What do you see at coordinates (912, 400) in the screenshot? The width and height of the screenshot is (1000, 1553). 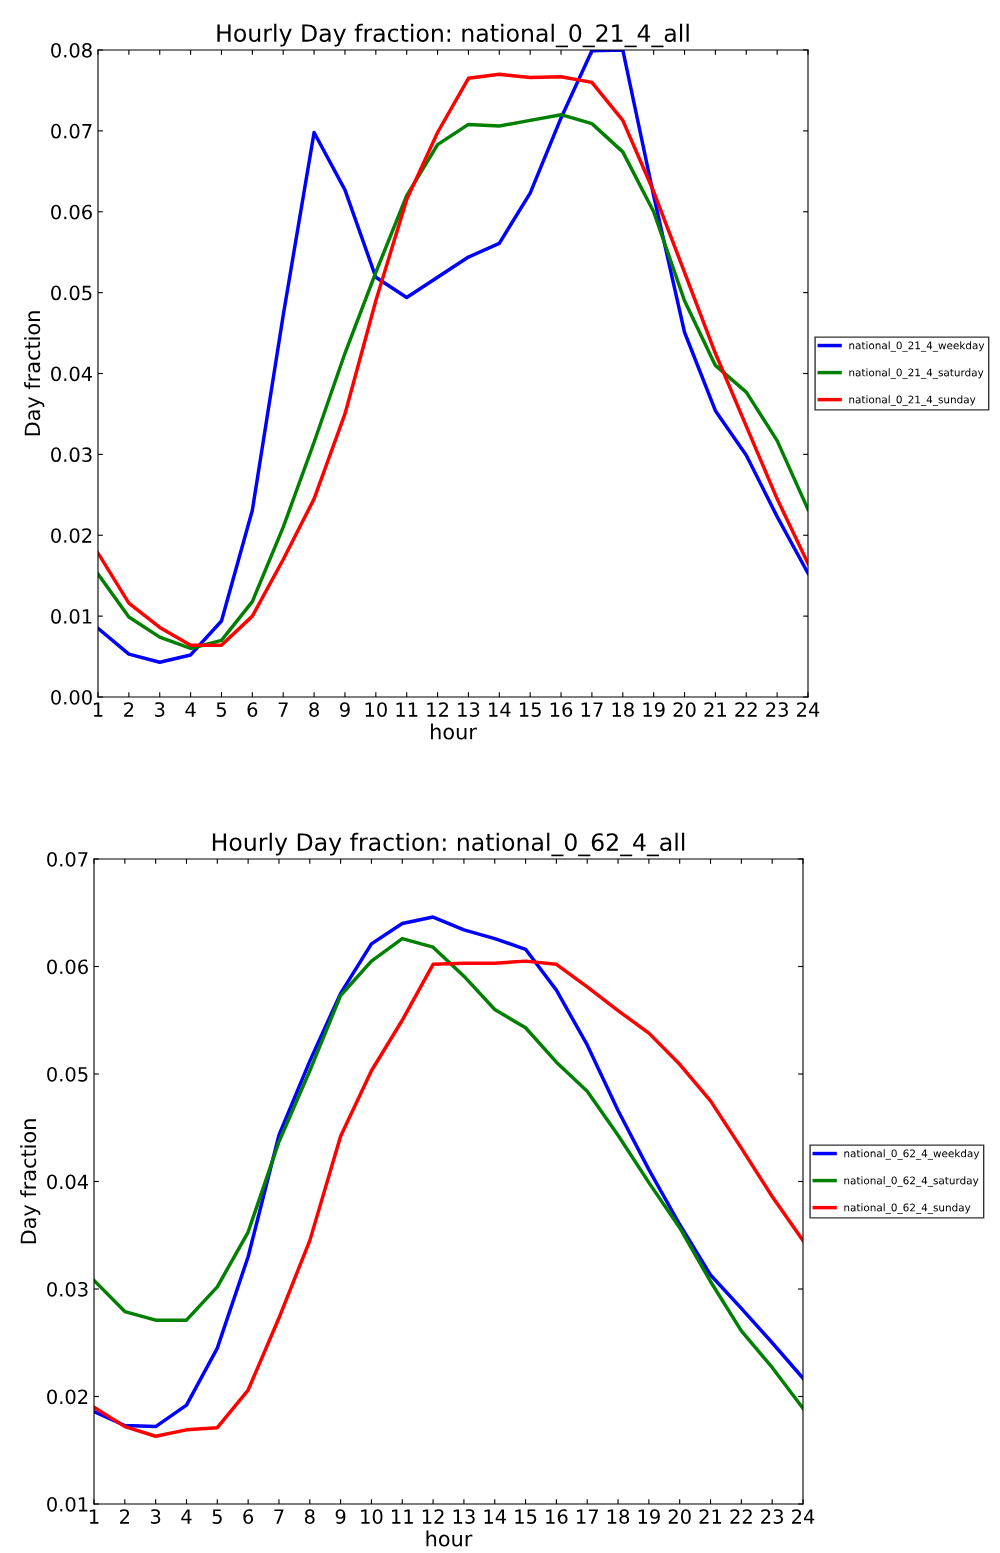 I see `legend-label: national_0_21_4_sunday` at bounding box center [912, 400].